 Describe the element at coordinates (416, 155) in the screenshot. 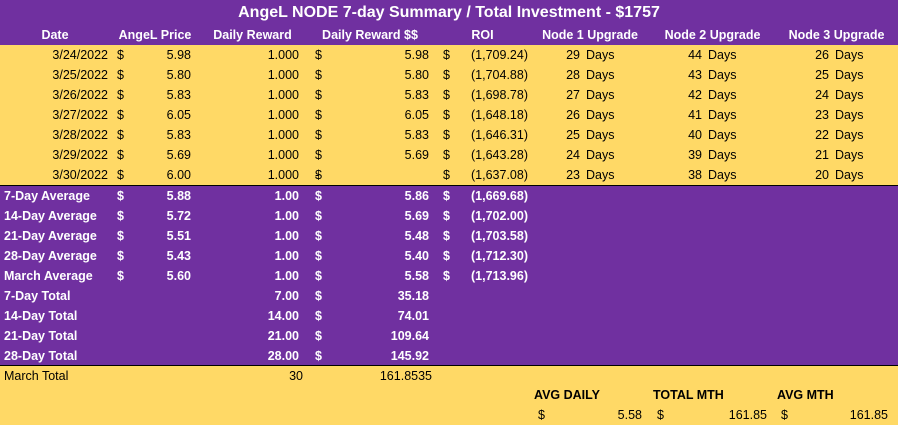

I see `reward-usd-cell: 5.69` at that location.